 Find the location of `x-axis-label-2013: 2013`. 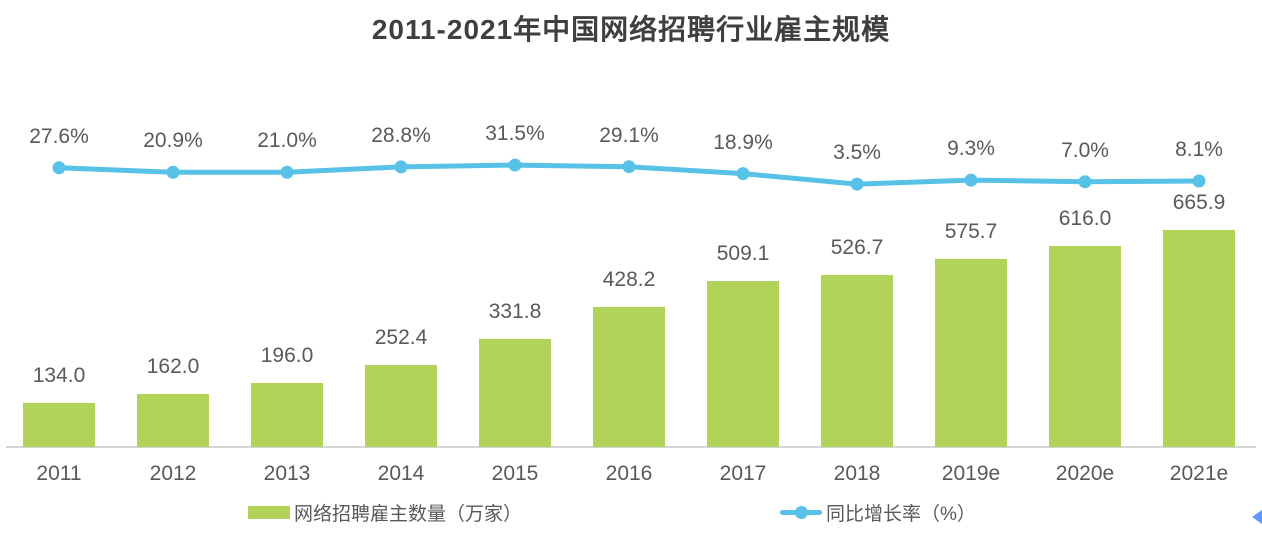

x-axis-label-2013: 2013 is located at coordinates (287, 473).